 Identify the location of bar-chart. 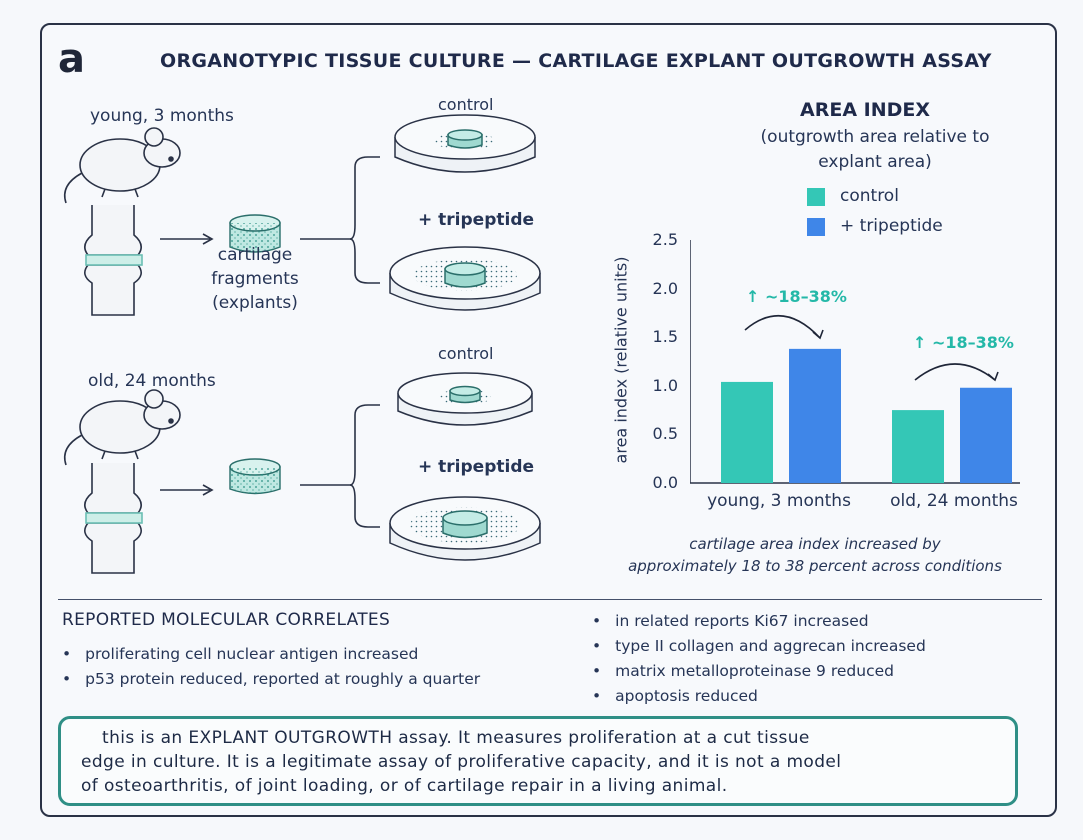
(855, 362).